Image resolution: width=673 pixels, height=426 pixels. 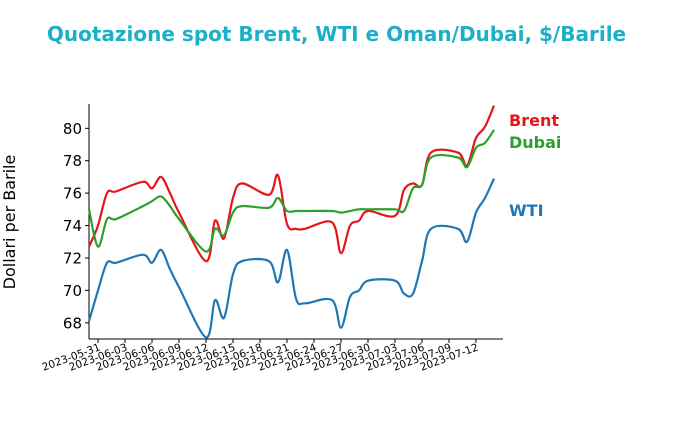 I want to click on series-labels: Brent Dubai WTI, so click(x=535, y=165).